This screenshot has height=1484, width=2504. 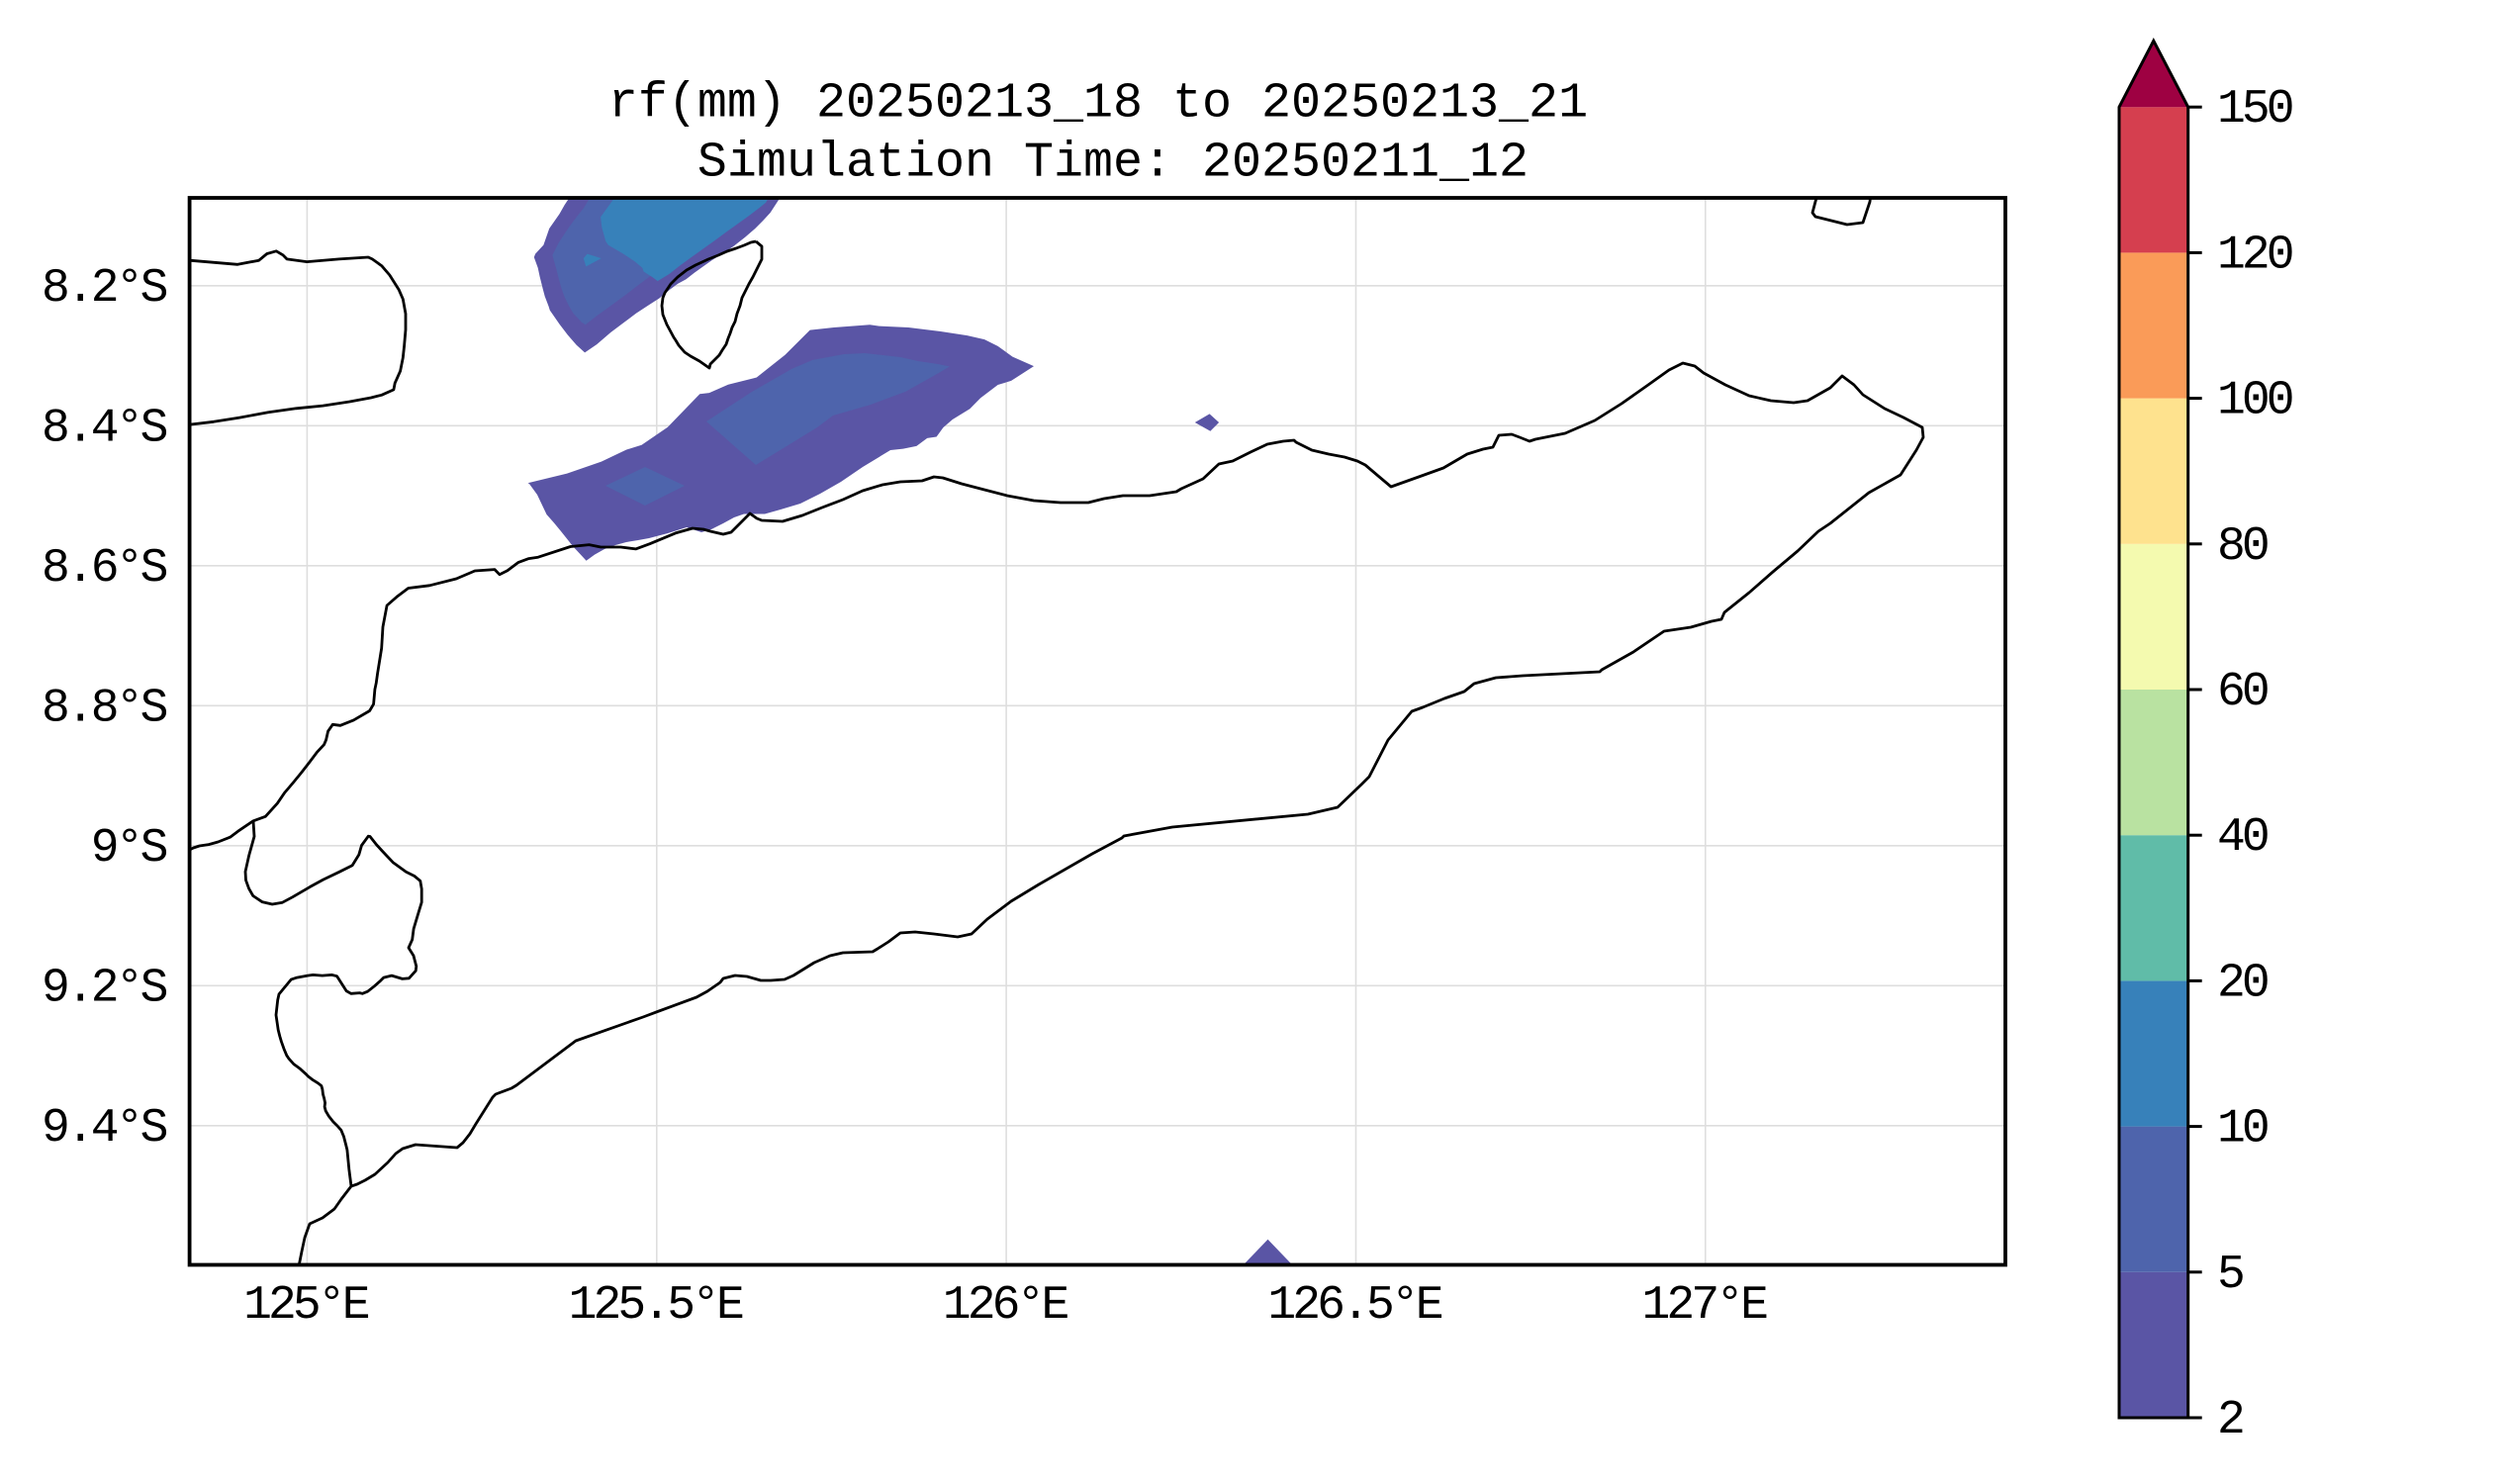 What do you see at coordinates (104, 988) in the screenshot?
I see `svg-text: 9.2°S` at bounding box center [104, 988].